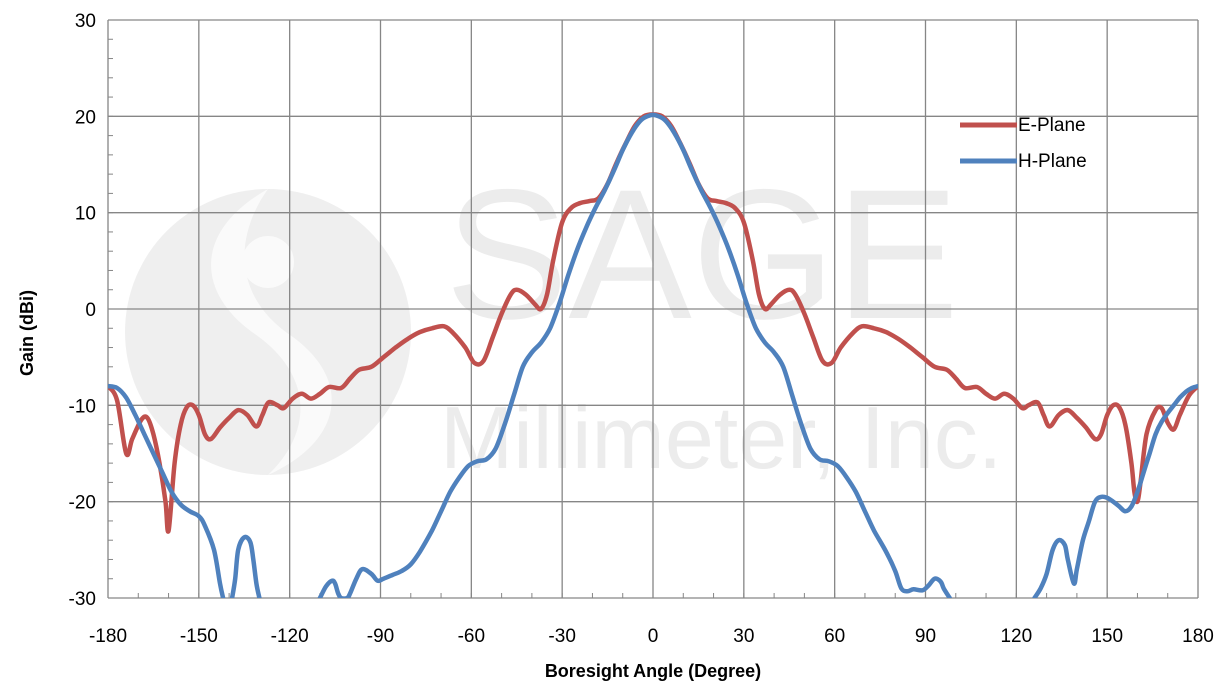  Describe the element at coordinates (82, 599) in the screenshot. I see `y-tick-label: -30` at that location.